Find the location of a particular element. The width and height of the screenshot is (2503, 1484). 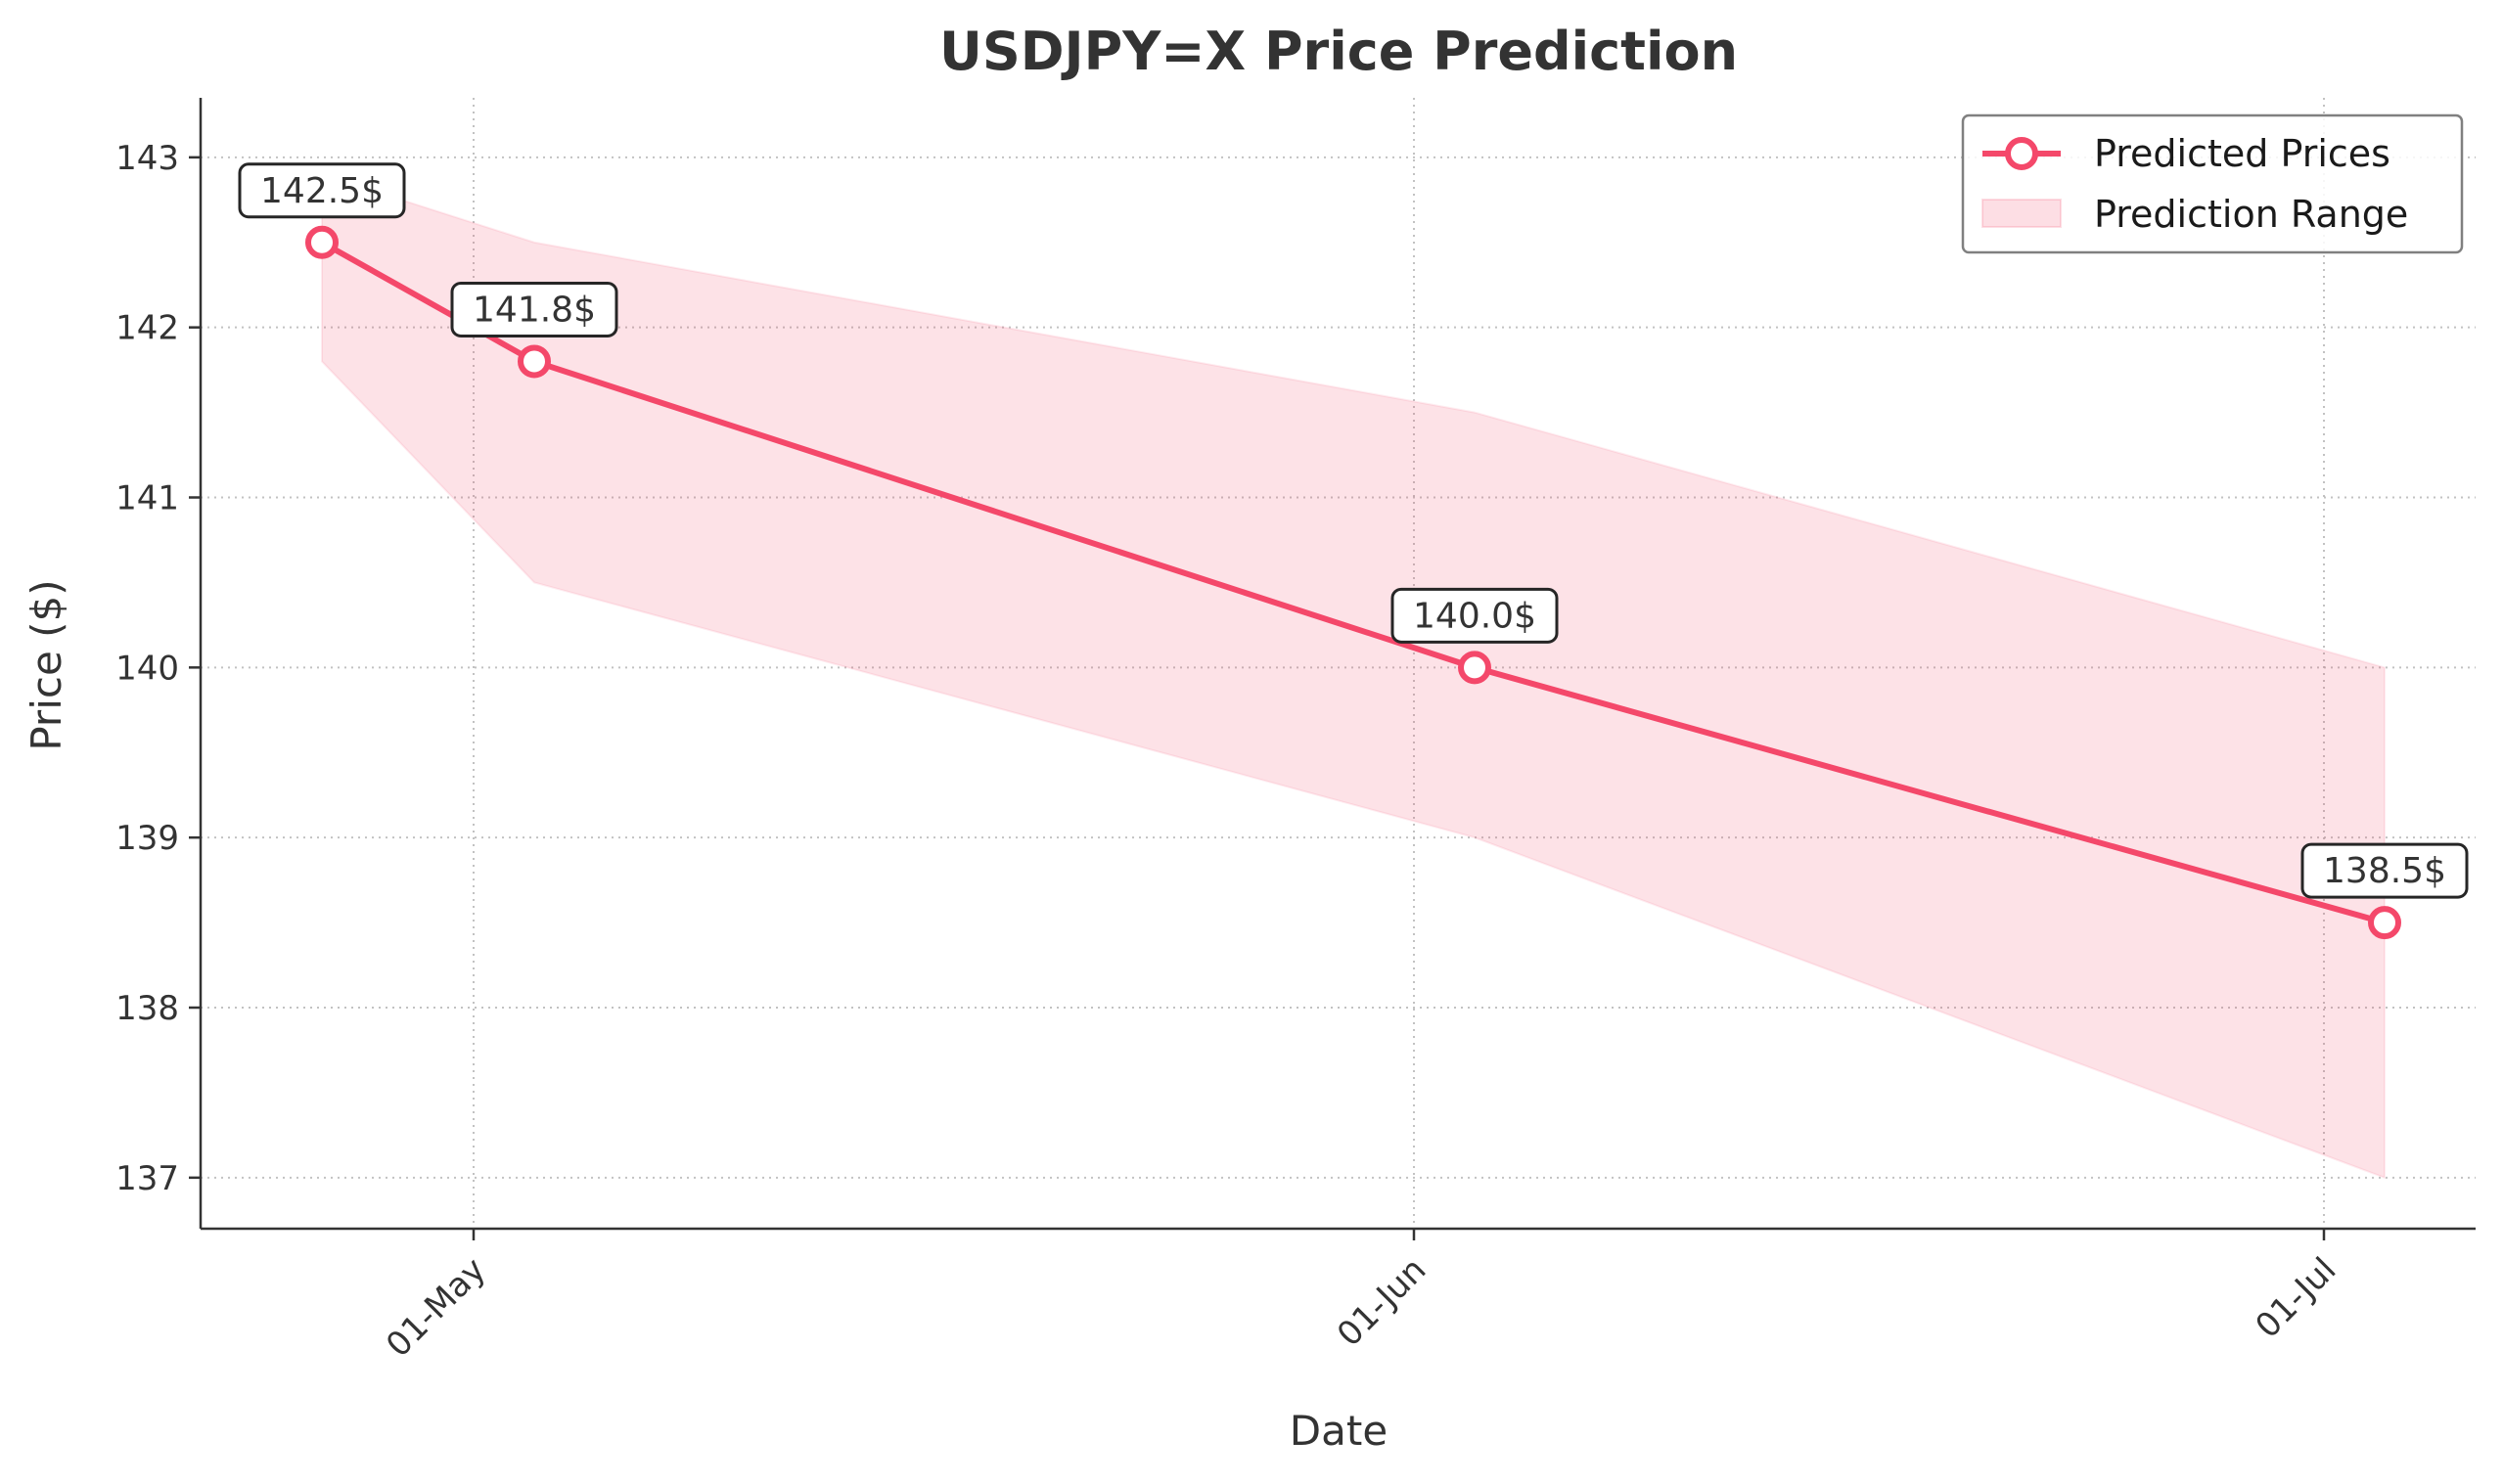

x-axis-label: Date is located at coordinates (1339, 1431).